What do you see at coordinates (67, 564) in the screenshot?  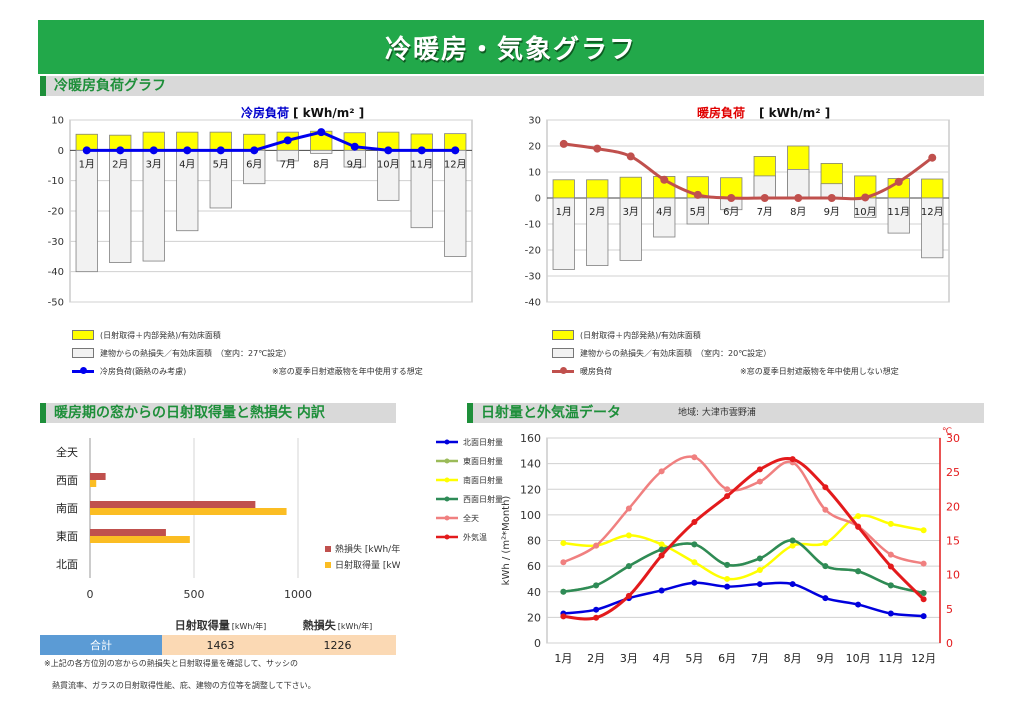 I see `y-tick-label: 北面` at bounding box center [67, 564].